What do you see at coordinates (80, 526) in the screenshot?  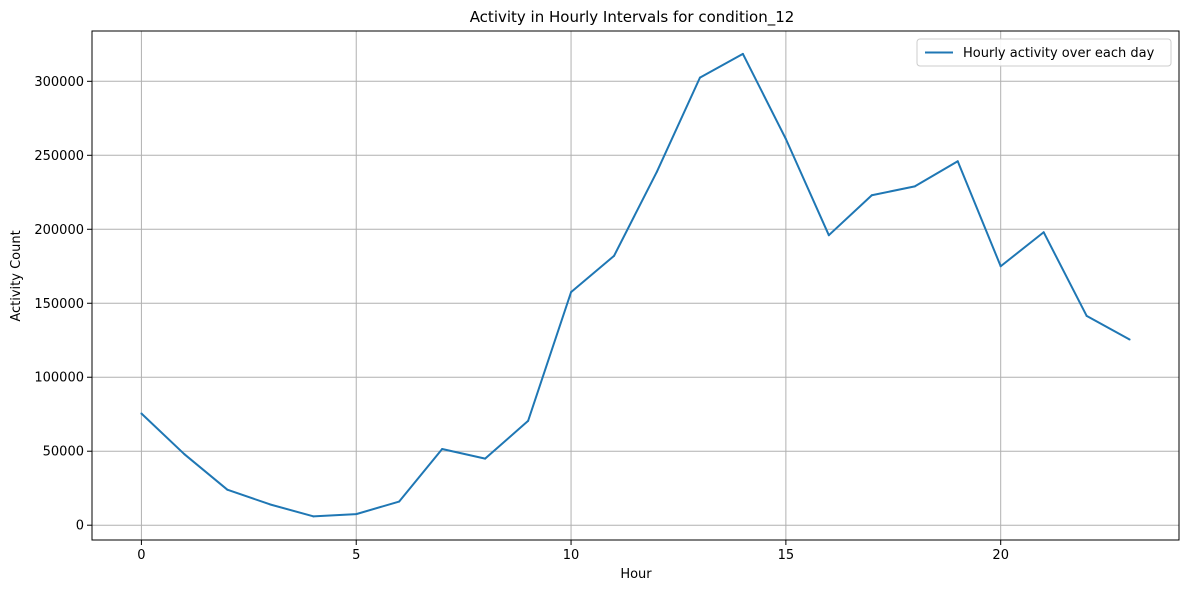 I see `y-tick-label: 0` at bounding box center [80, 526].